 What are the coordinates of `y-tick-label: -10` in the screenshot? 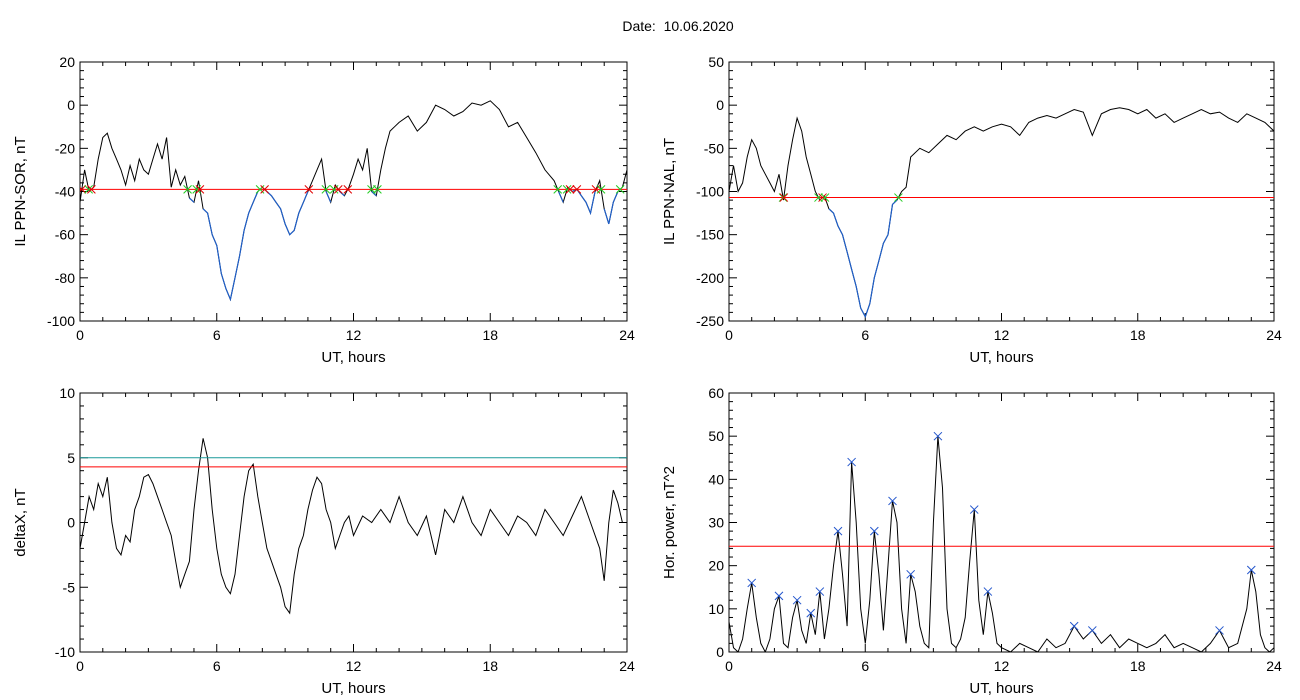 It's located at (65, 652).